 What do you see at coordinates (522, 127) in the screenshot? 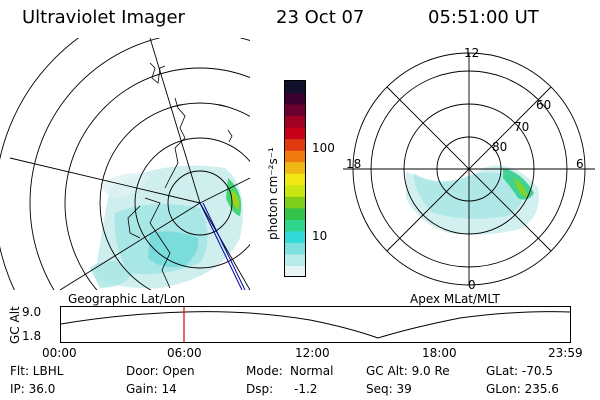
I see `mlat-label-70: 70` at bounding box center [522, 127].